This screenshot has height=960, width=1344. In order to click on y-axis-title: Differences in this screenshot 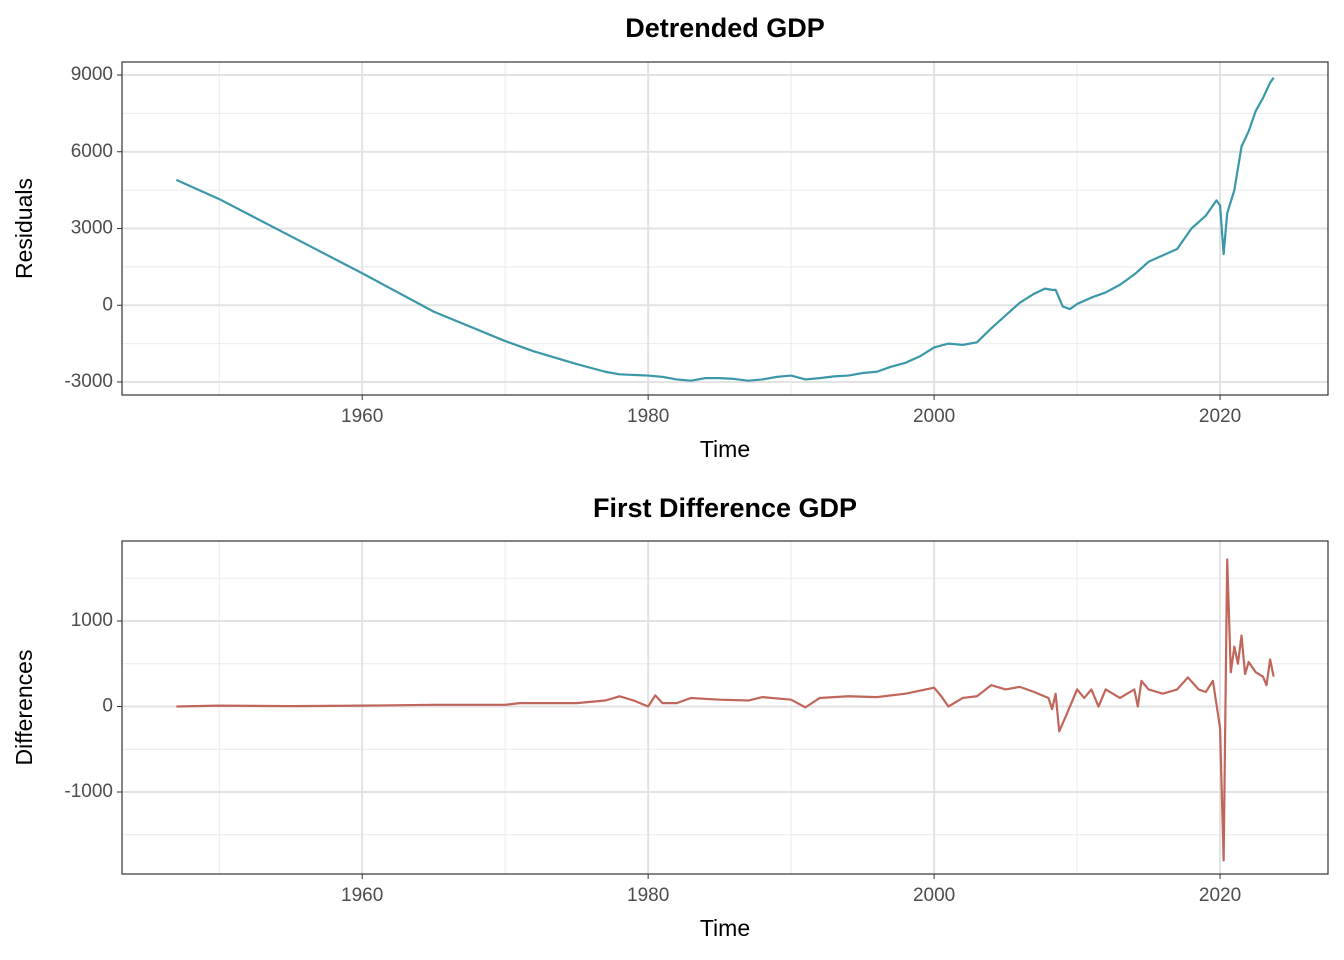, I will do `click(24, 708)`.